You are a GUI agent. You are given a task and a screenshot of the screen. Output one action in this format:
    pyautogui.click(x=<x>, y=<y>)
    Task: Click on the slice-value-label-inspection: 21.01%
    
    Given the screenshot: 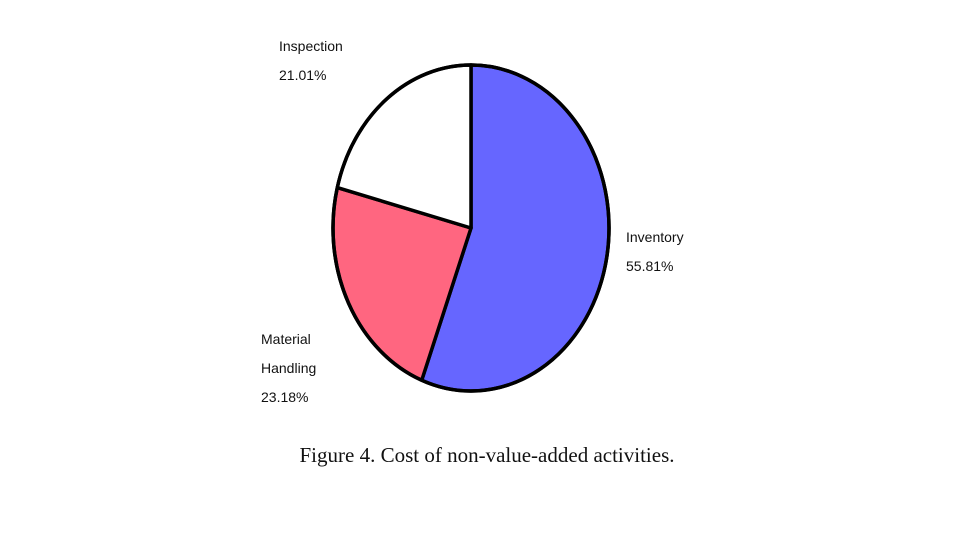 What is the action you would take?
    pyautogui.click(x=302, y=75)
    